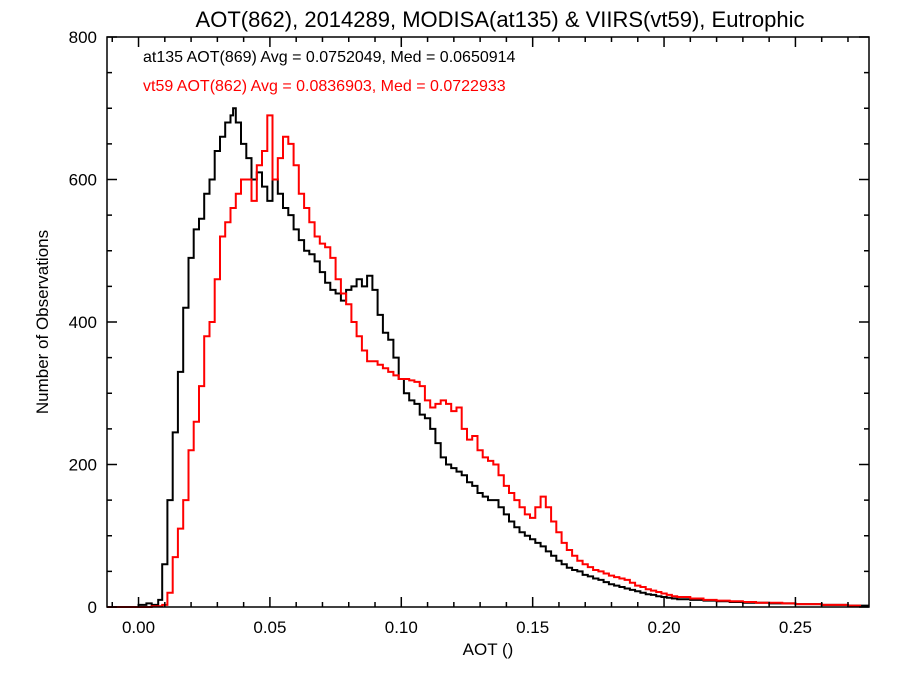  I want to click on y-tick-label: 800, so click(83, 37).